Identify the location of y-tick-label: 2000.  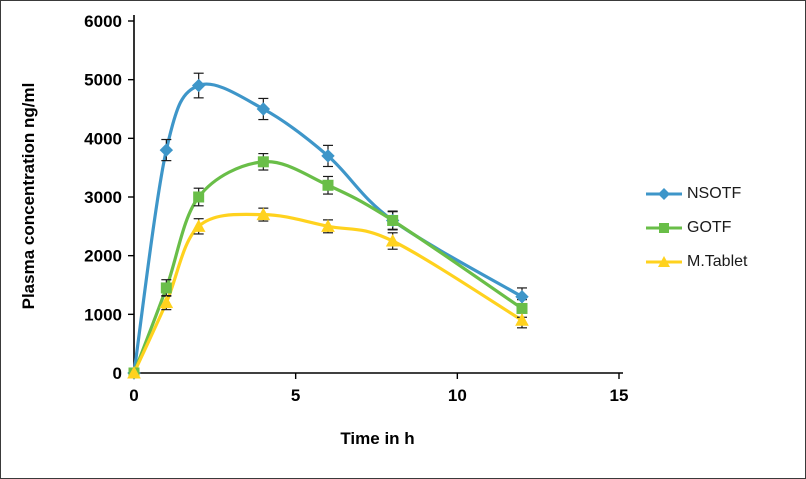
(103, 256).